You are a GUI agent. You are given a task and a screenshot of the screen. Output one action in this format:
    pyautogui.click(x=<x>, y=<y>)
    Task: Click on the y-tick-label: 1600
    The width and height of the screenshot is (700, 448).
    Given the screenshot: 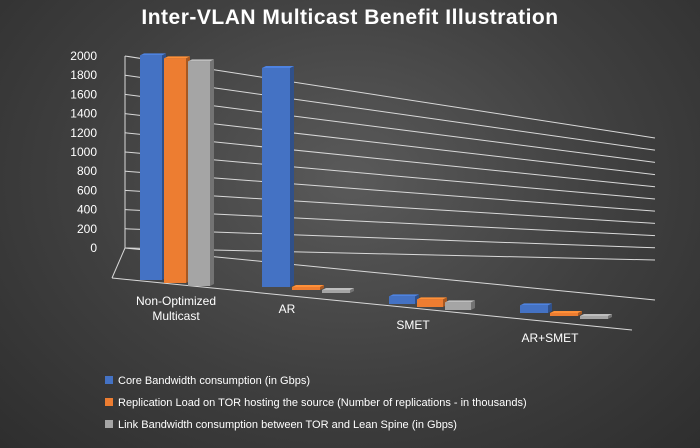 What is the action you would take?
    pyautogui.click(x=83, y=94)
    